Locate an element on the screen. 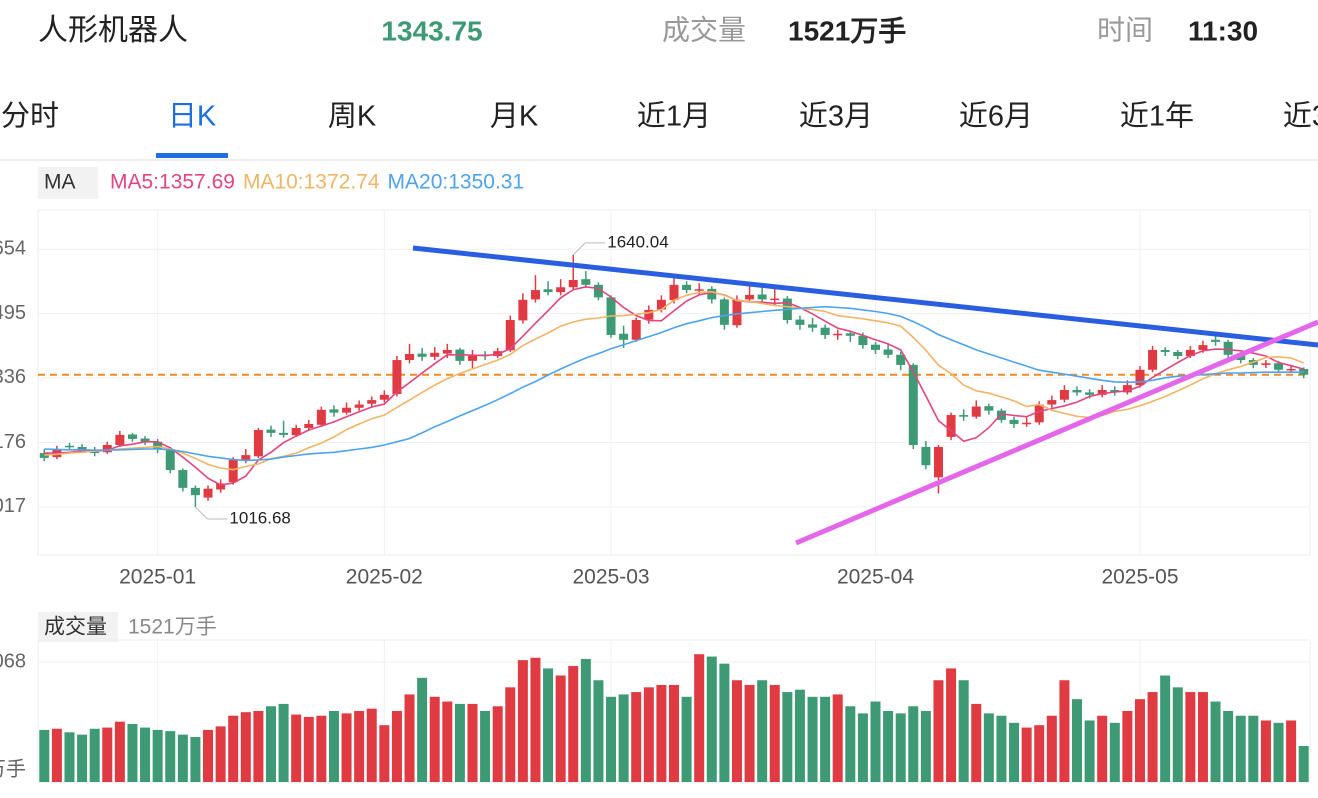  x-tick-label: 2025-04 is located at coordinates (875, 577).